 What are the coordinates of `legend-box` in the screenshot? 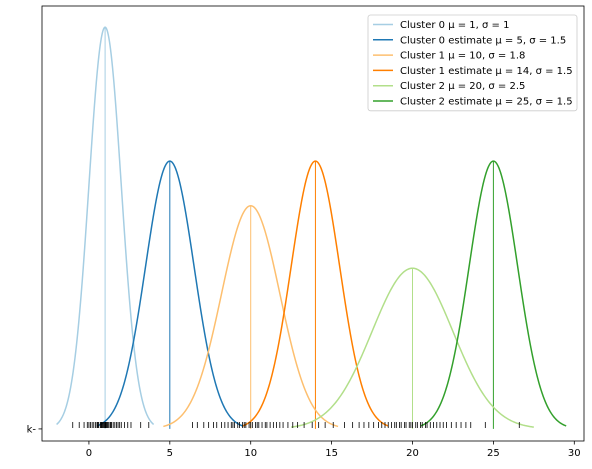 It's located at (472, 63).